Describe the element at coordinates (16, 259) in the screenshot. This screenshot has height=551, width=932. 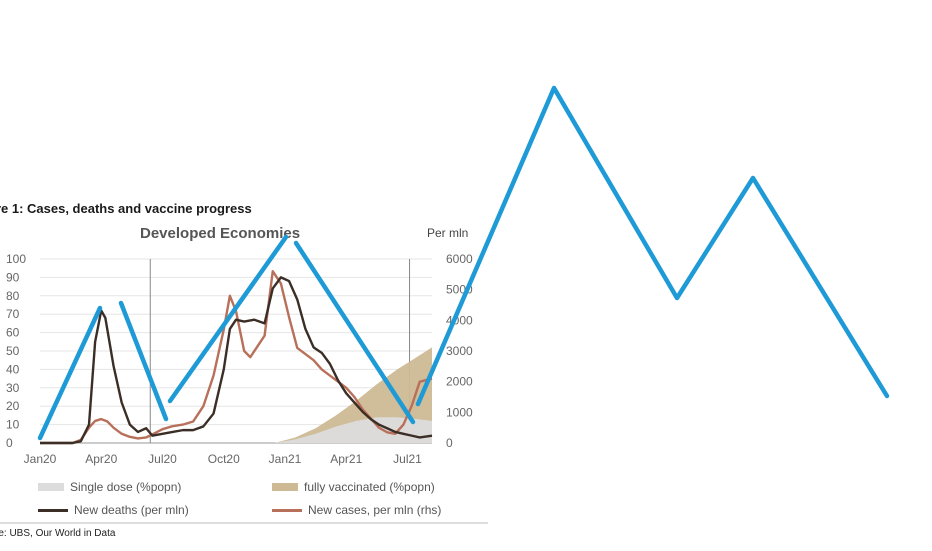
I see `y-left-tick-label: 100` at that location.